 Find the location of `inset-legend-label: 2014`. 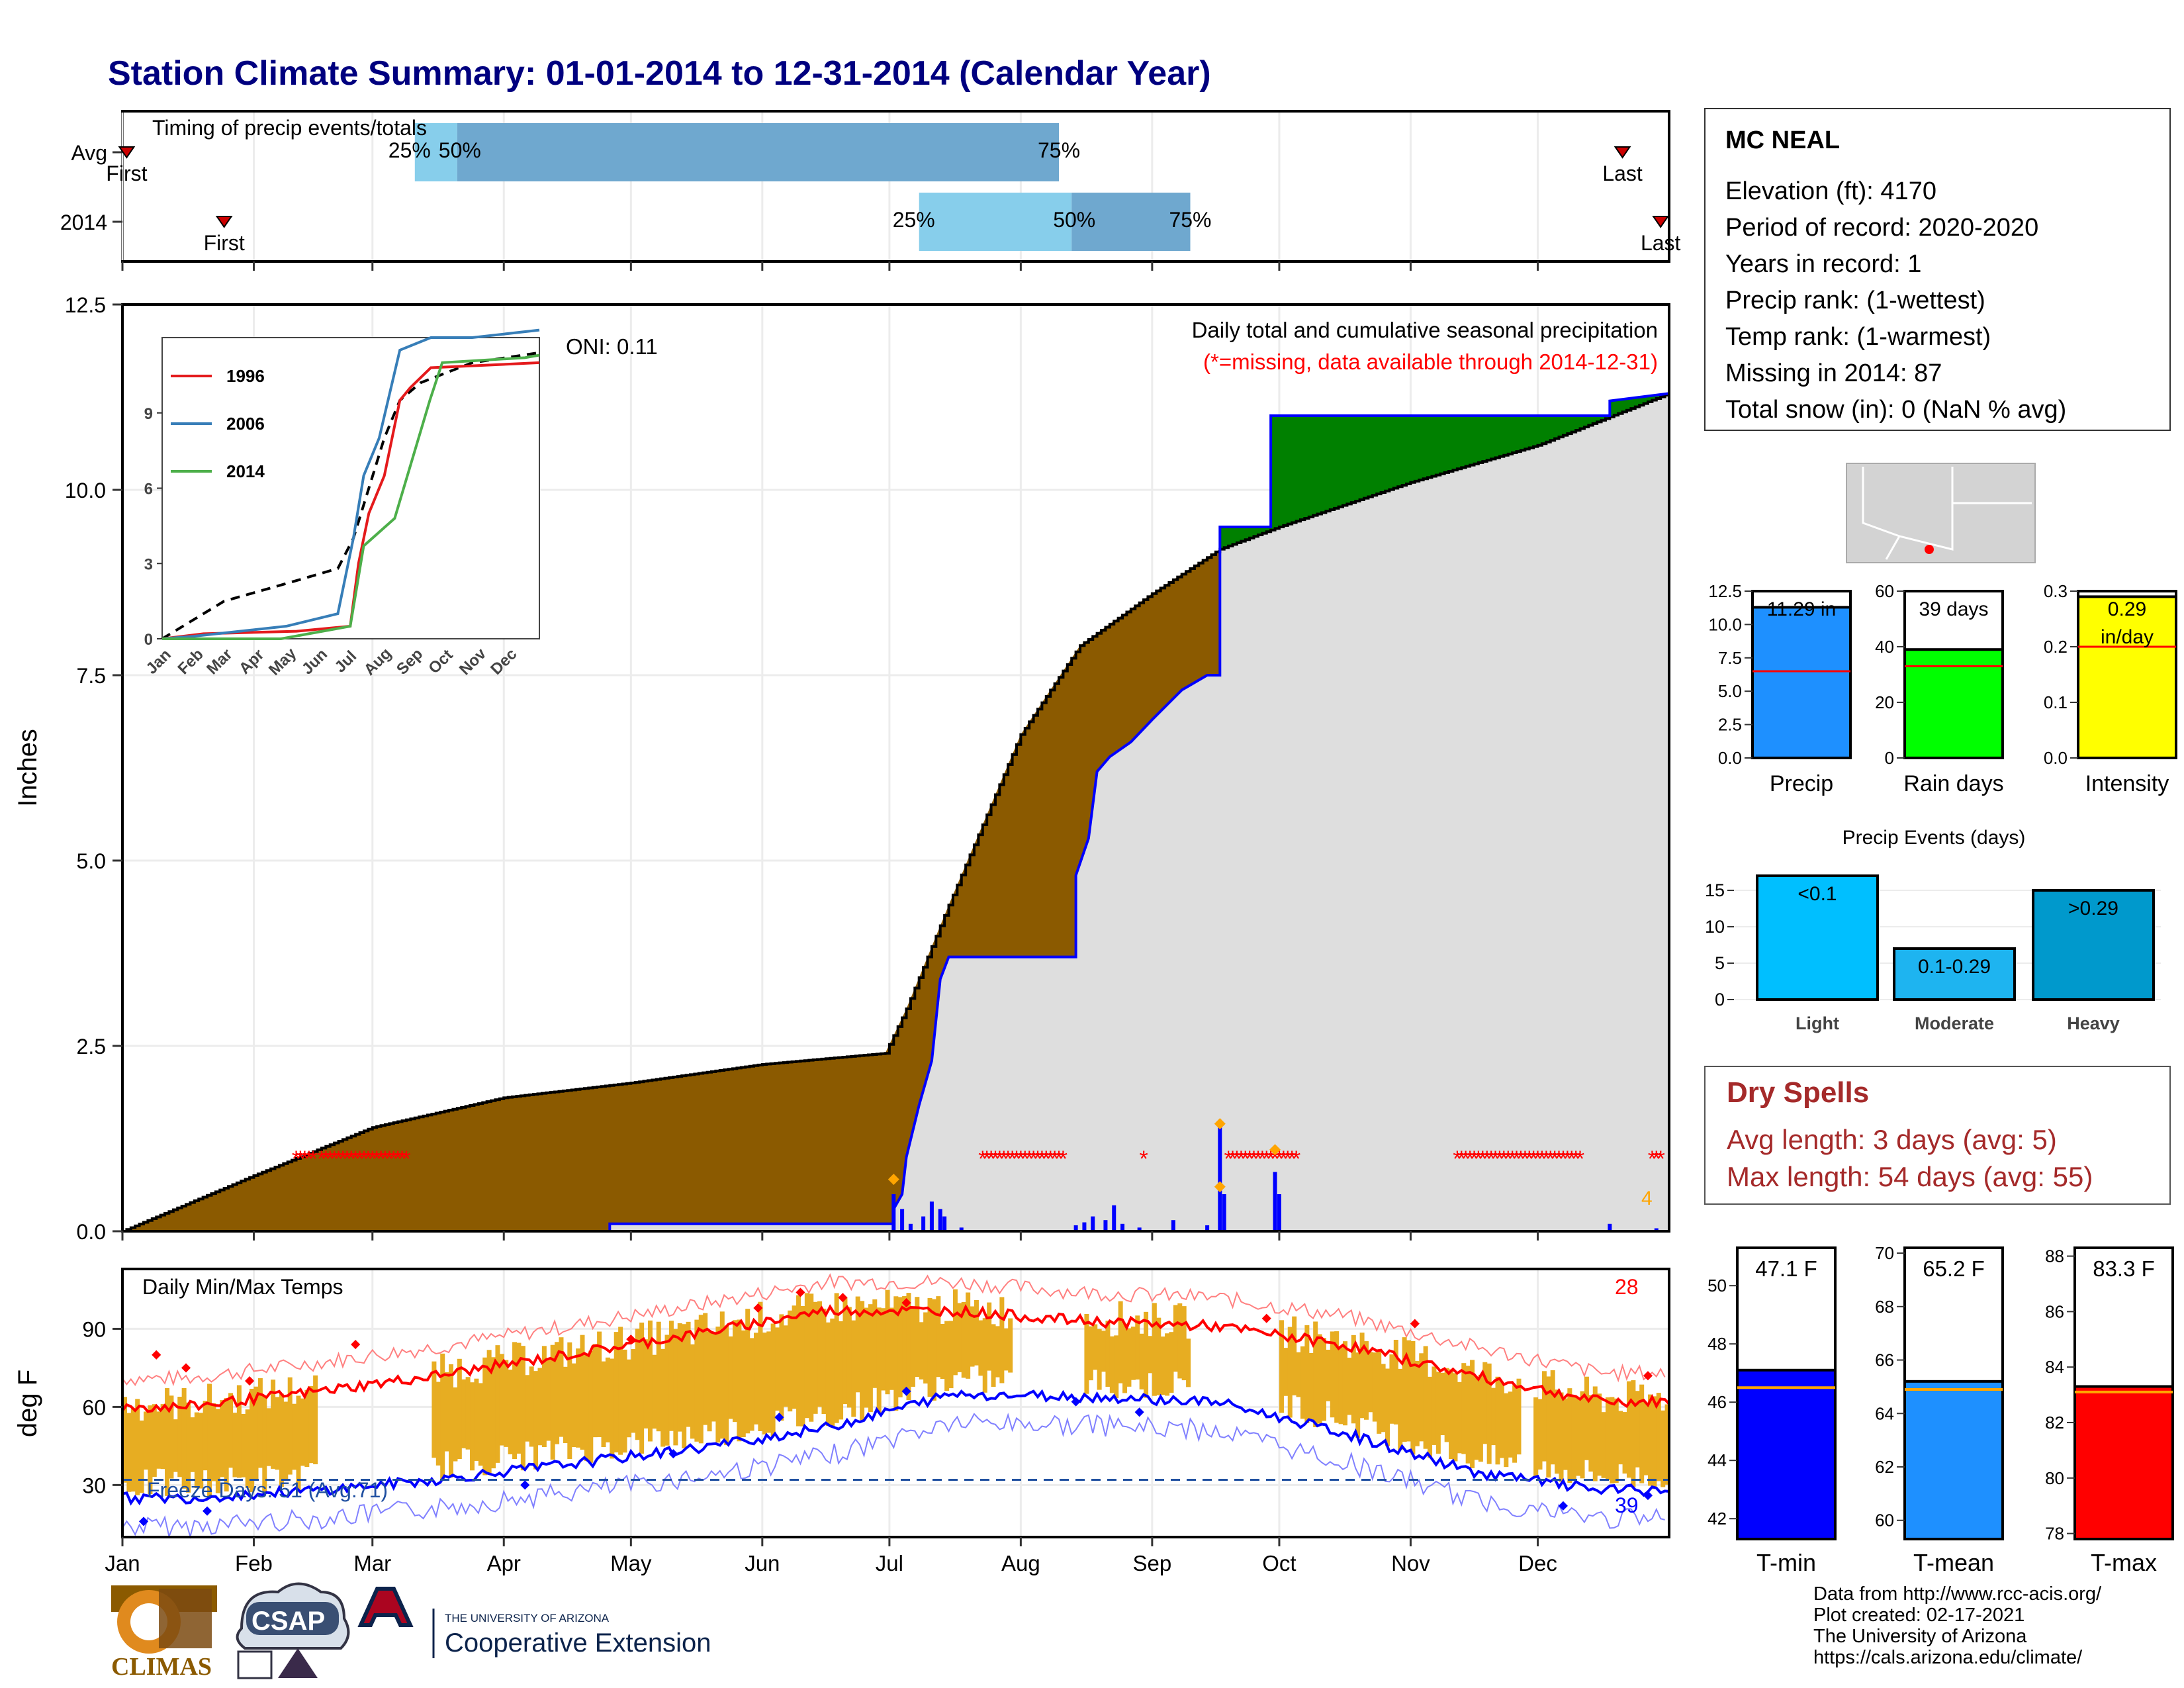

inset-legend-label: 2014 is located at coordinates (245, 471).